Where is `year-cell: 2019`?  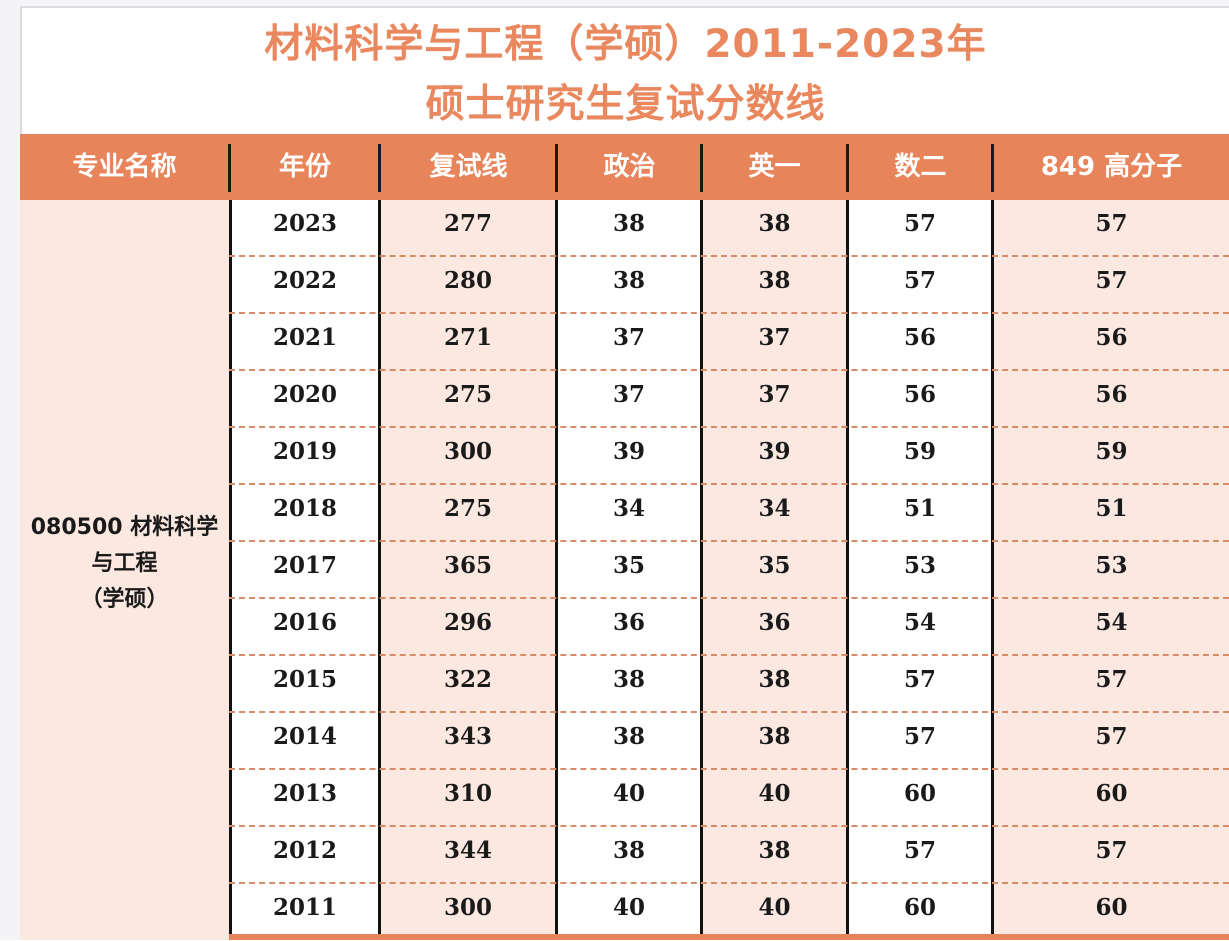
year-cell: 2019 is located at coordinates (304, 451).